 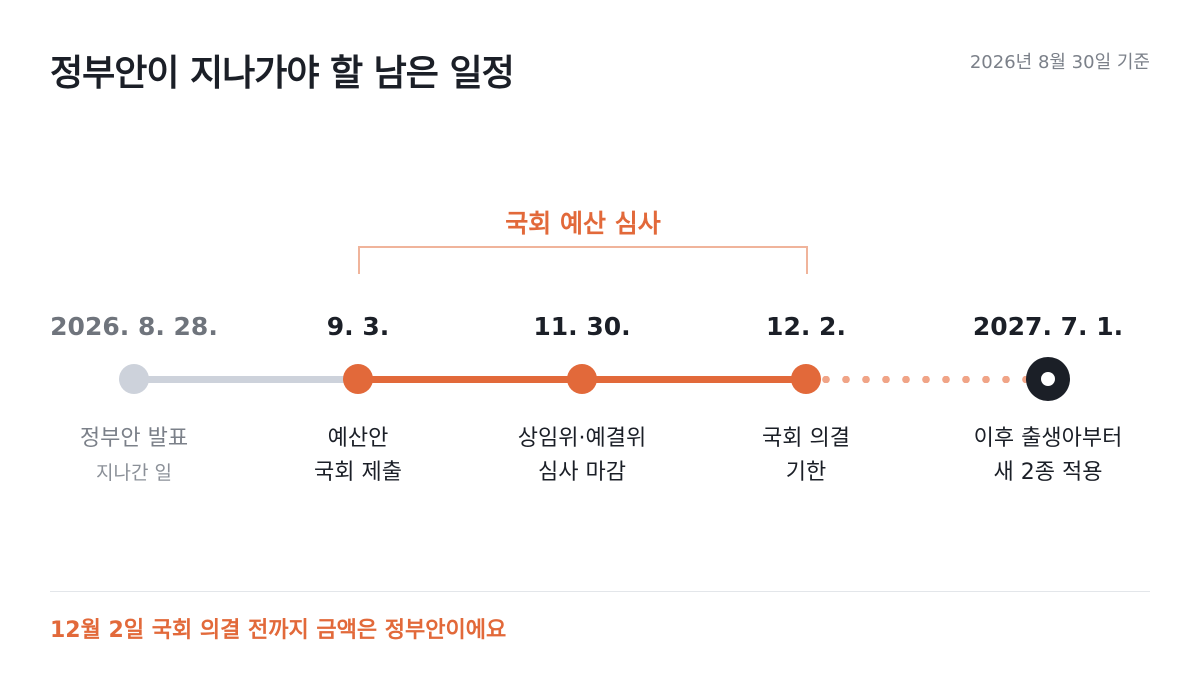 I want to click on milestone-desc-line2: 심사 마감, so click(x=582, y=472).